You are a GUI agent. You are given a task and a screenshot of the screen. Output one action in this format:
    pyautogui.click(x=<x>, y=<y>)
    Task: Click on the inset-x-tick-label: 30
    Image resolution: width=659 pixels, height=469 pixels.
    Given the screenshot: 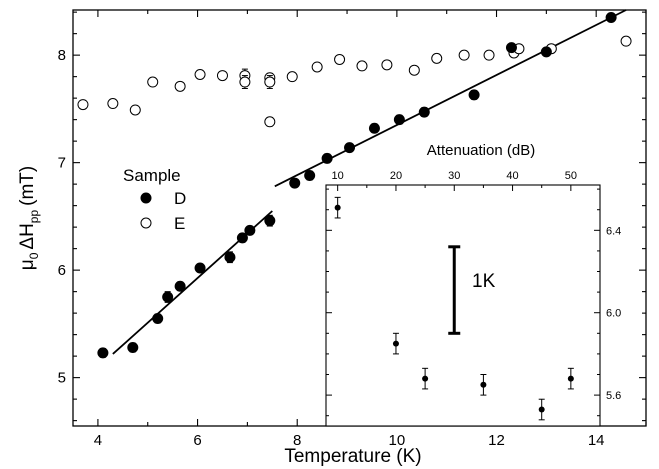 What is the action you would take?
    pyautogui.click(x=454, y=176)
    